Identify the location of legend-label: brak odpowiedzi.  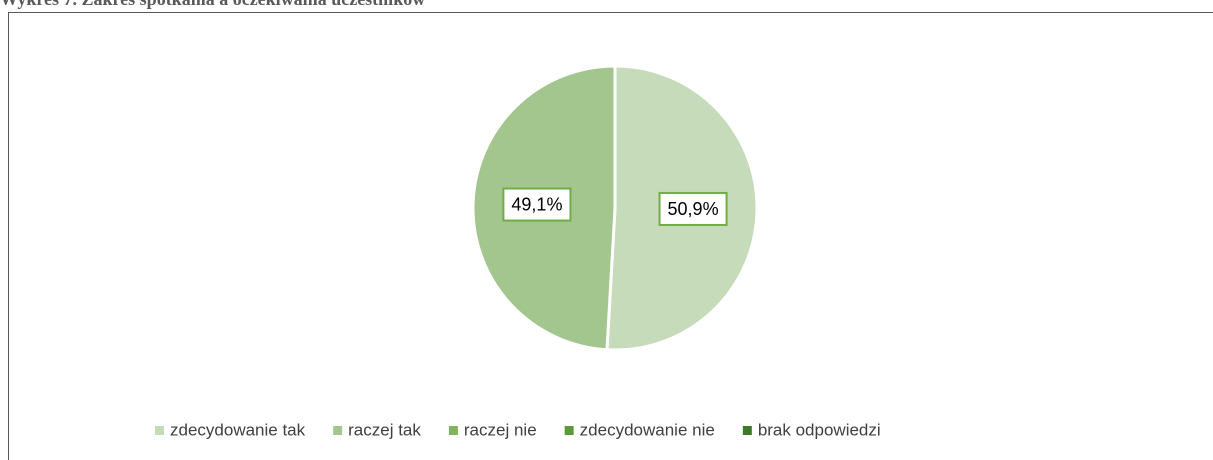
(819, 429).